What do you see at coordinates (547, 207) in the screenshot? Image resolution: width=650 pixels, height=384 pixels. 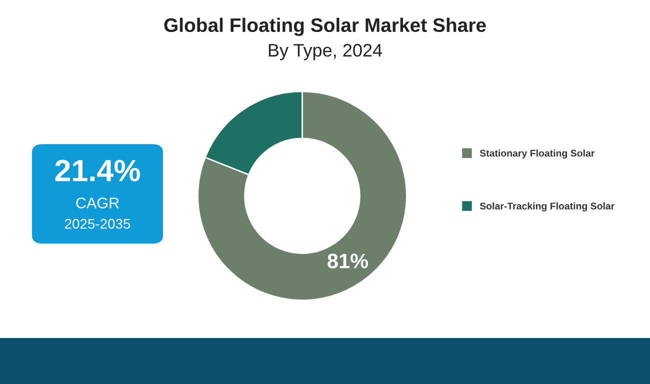 I see `legend-label: Solar-Tracking Floating Solar` at bounding box center [547, 207].